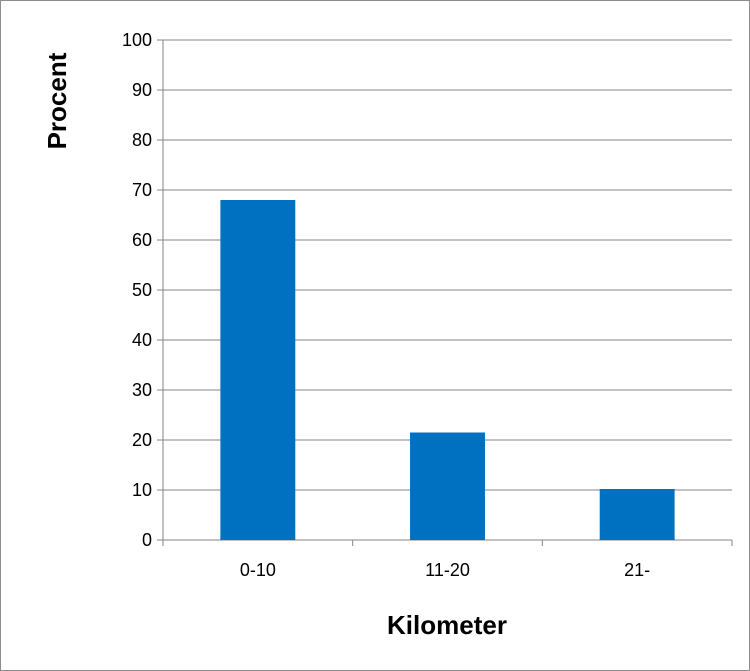 The image size is (750, 671). I want to click on x-axis-title: Kilometer, so click(447, 625).